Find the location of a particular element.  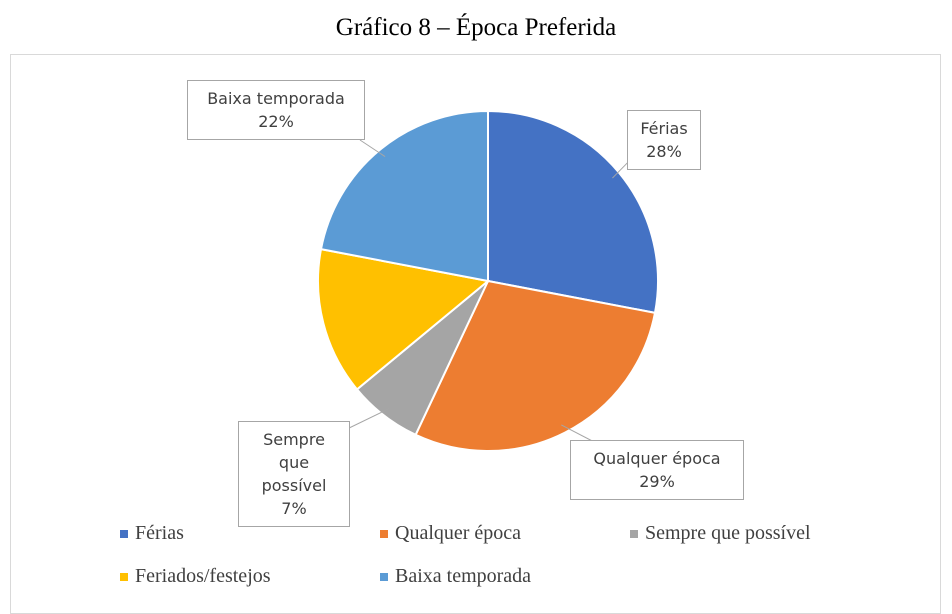

legend-label: Feriados/festejos is located at coordinates (203, 576).